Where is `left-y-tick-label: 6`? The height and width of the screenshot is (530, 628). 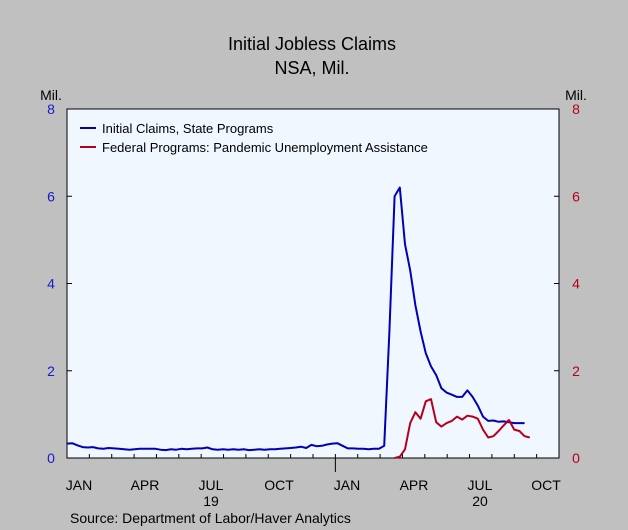 left-y-tick-label: 6 is located at coordinates (51, 196).